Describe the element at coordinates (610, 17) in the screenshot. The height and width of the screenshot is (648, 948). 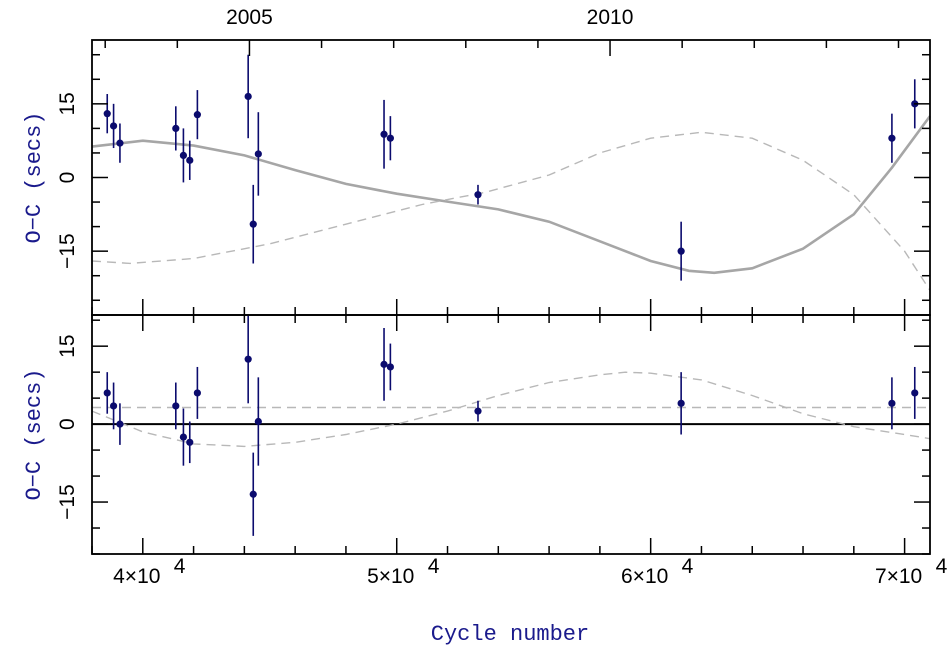
I see `top-year-label: 2010` at that location.